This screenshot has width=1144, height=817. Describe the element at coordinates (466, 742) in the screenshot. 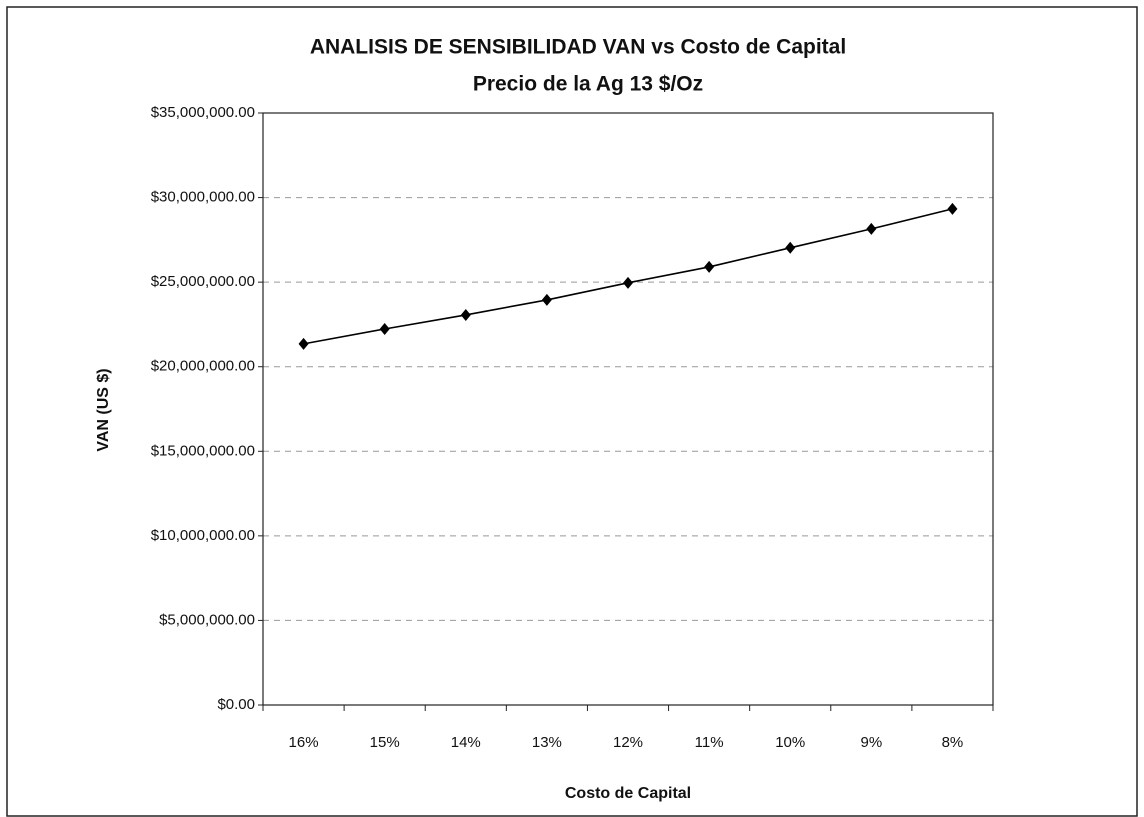

I see `x-tick-label: 14%` at that location.